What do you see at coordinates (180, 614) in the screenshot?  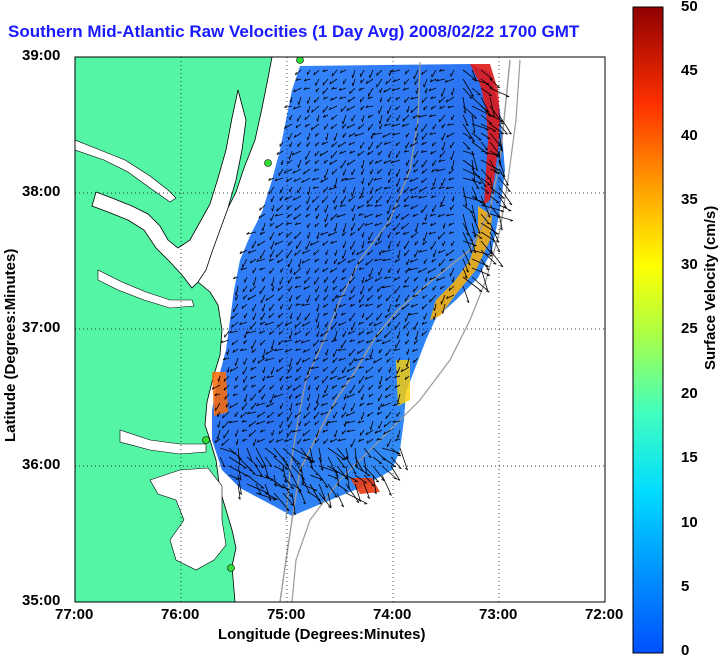 I see `x-tick-label: 76:00` at bounding box center [180, 614].